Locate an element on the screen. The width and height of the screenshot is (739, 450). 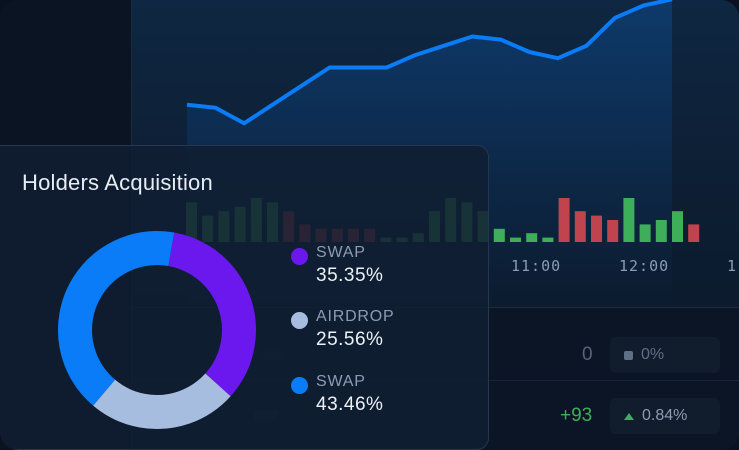
up-arrow-icon is located at coordinates (629, 416).